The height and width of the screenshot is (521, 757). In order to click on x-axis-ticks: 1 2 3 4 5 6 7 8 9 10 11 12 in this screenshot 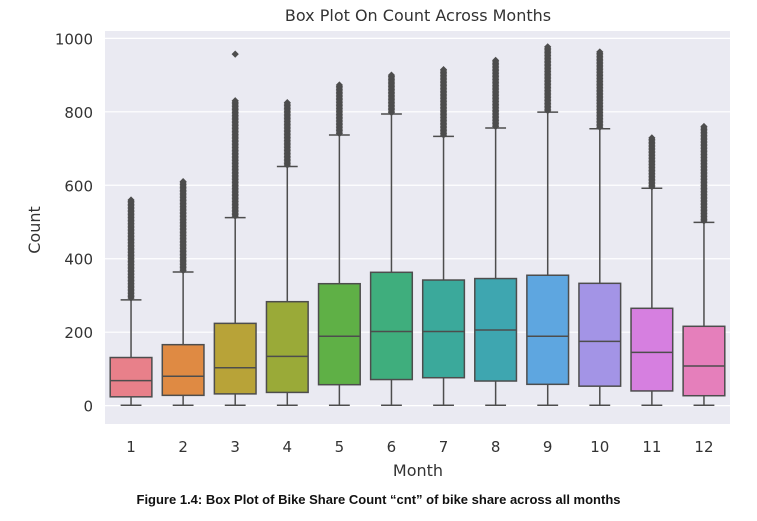, I will do `click(419, 447)`.